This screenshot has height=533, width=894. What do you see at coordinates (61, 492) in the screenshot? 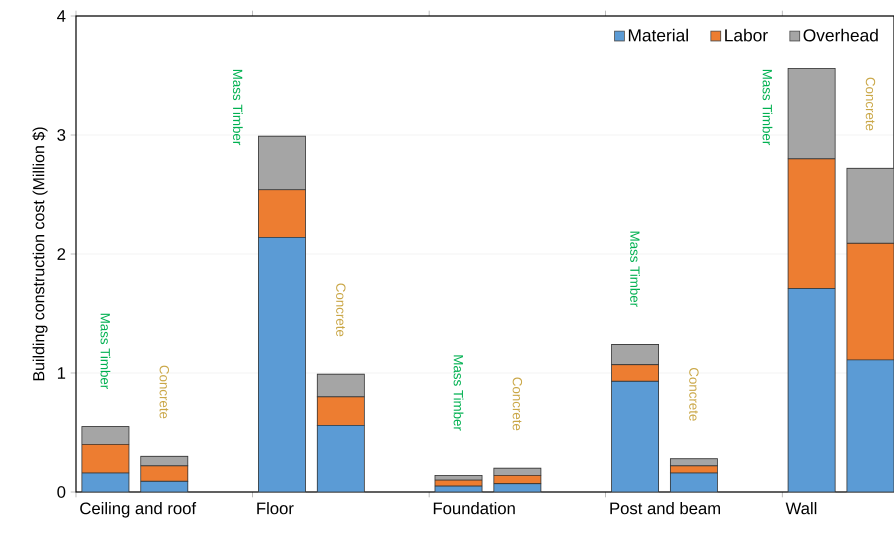
I see `y-tick-label: 0` at bounding box center [61, 492].